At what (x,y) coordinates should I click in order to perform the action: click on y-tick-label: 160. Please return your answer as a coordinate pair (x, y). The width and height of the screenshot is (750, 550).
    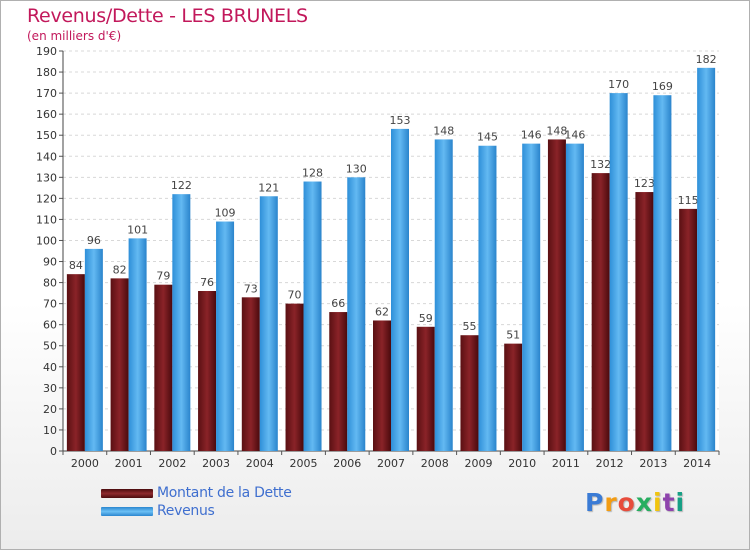
    Looking at the image, I should click on (46, 114).